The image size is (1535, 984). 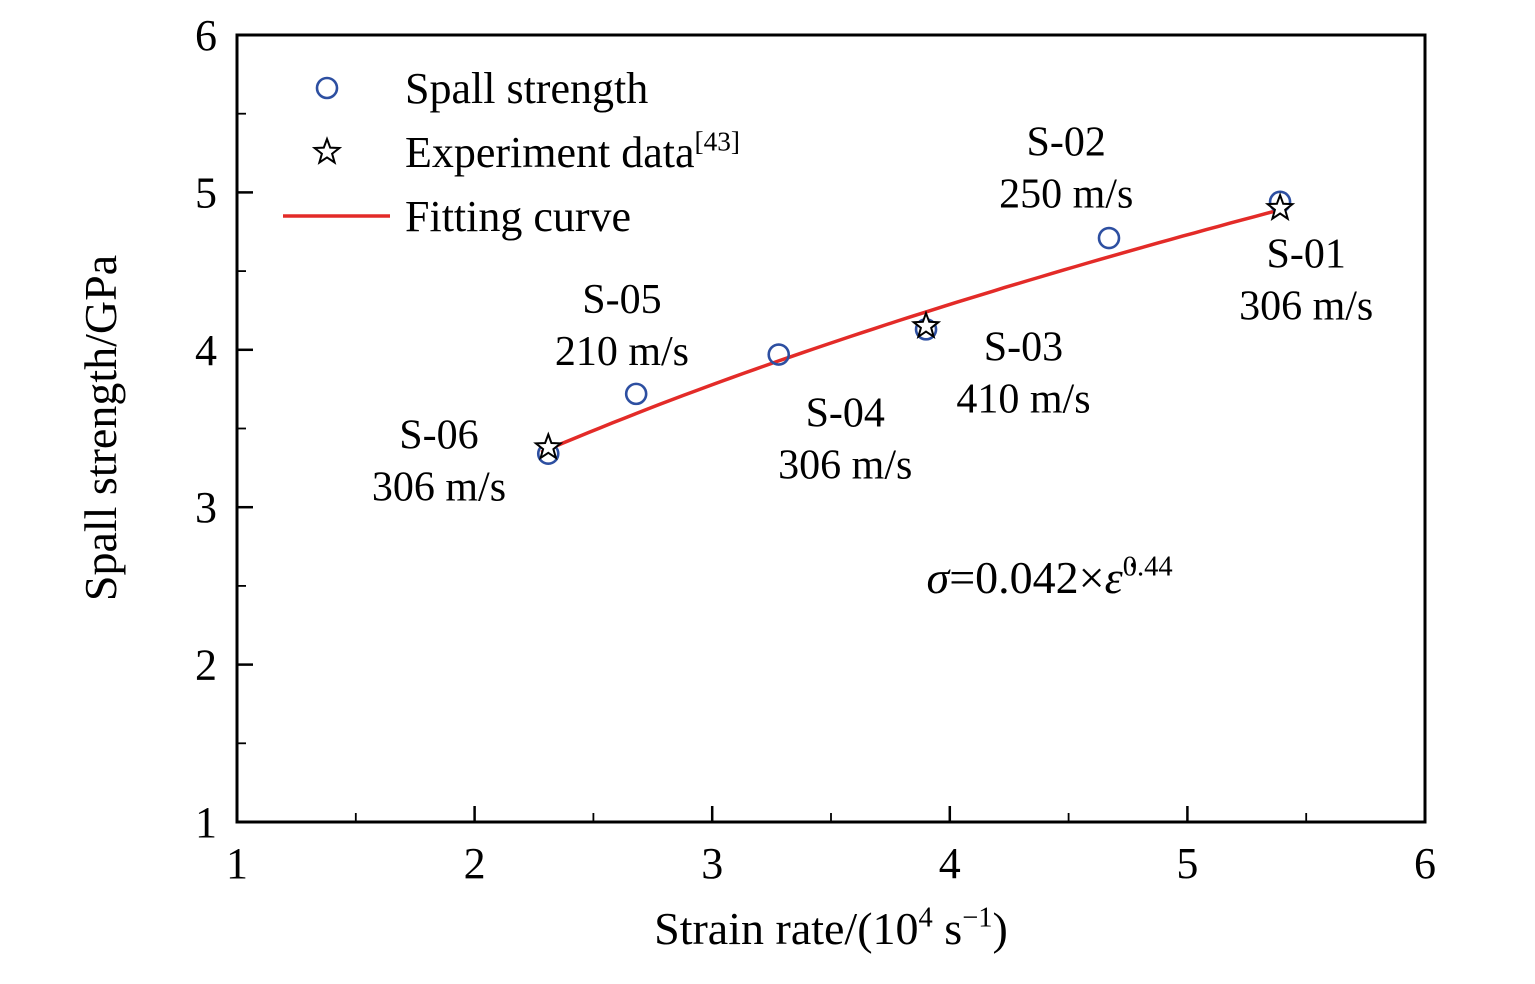 I want to click on data-points-layer, so click(x=914, y=327).